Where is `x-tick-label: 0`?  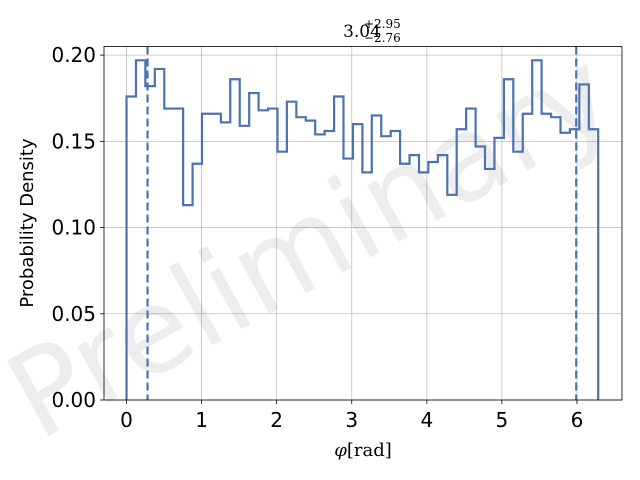 x-tick-label: 0 is located at coordinates (126, 420).